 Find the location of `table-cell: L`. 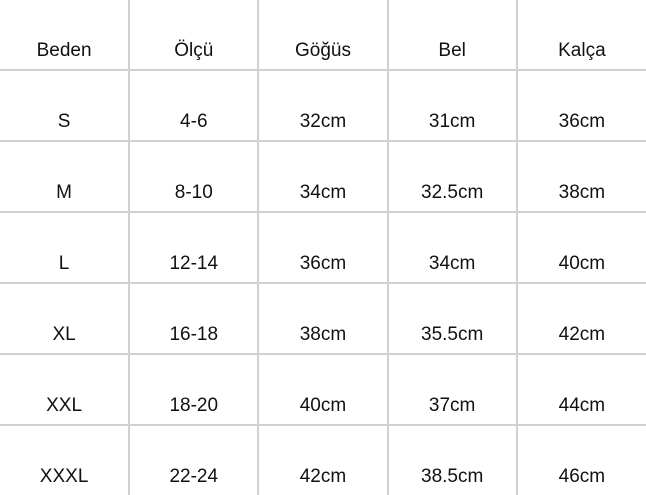

table-cell: L is located at coordinates (65, 248).